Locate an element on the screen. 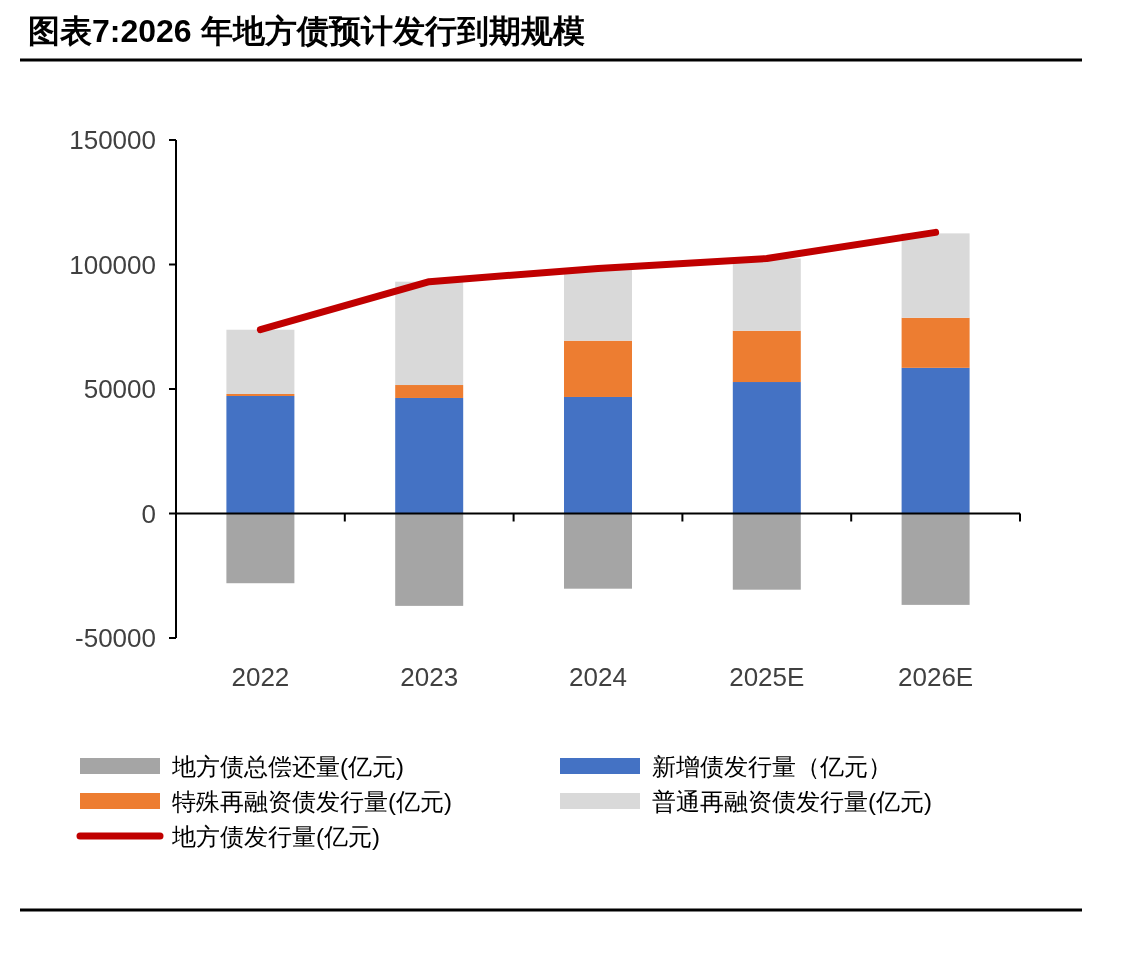 This screenshot has width=1127, height=980. y-tick-label: 100000 is located at coordinates (112, 264).